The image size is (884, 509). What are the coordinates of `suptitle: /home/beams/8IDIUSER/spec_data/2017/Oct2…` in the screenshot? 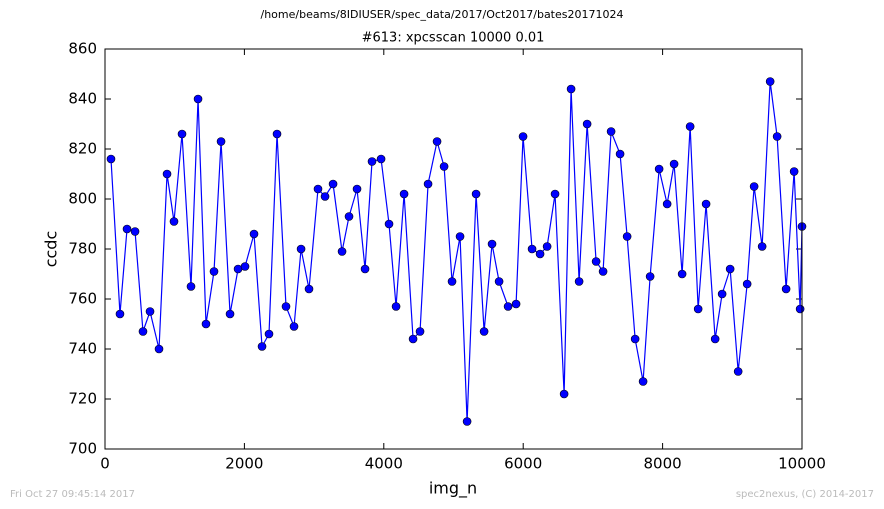 It's located at (442, 14).